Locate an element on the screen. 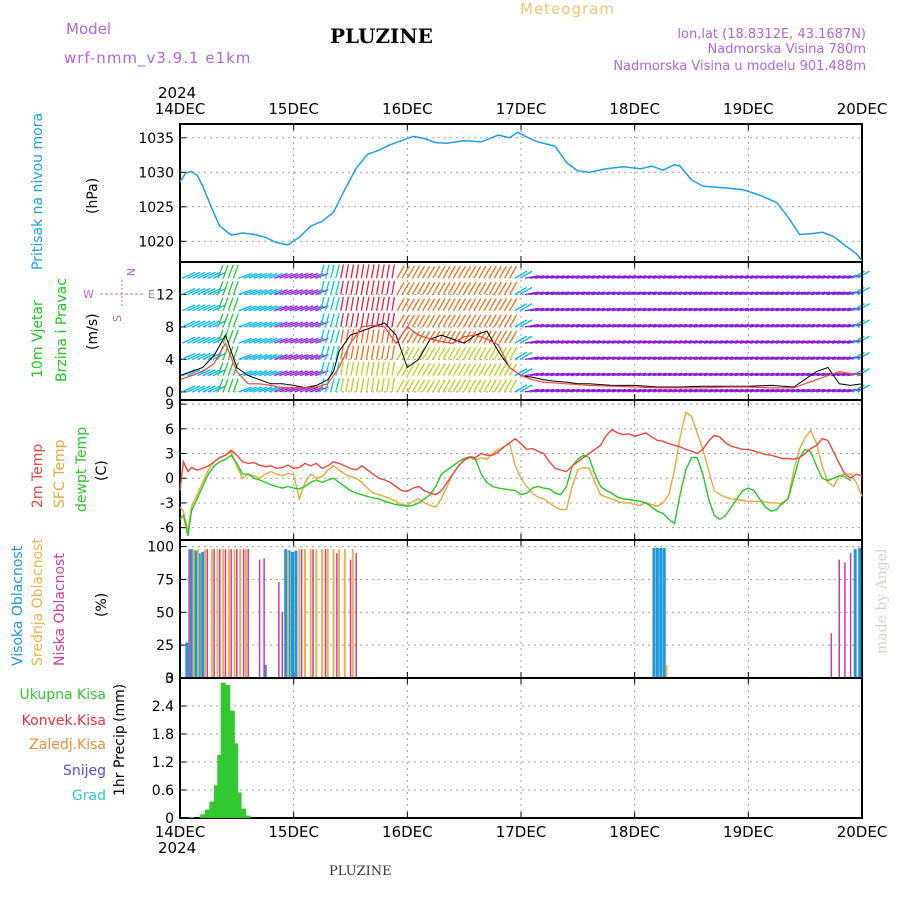 The image size is (900, 905). y-tick-label: 3 is located at coordinates (169, 679).